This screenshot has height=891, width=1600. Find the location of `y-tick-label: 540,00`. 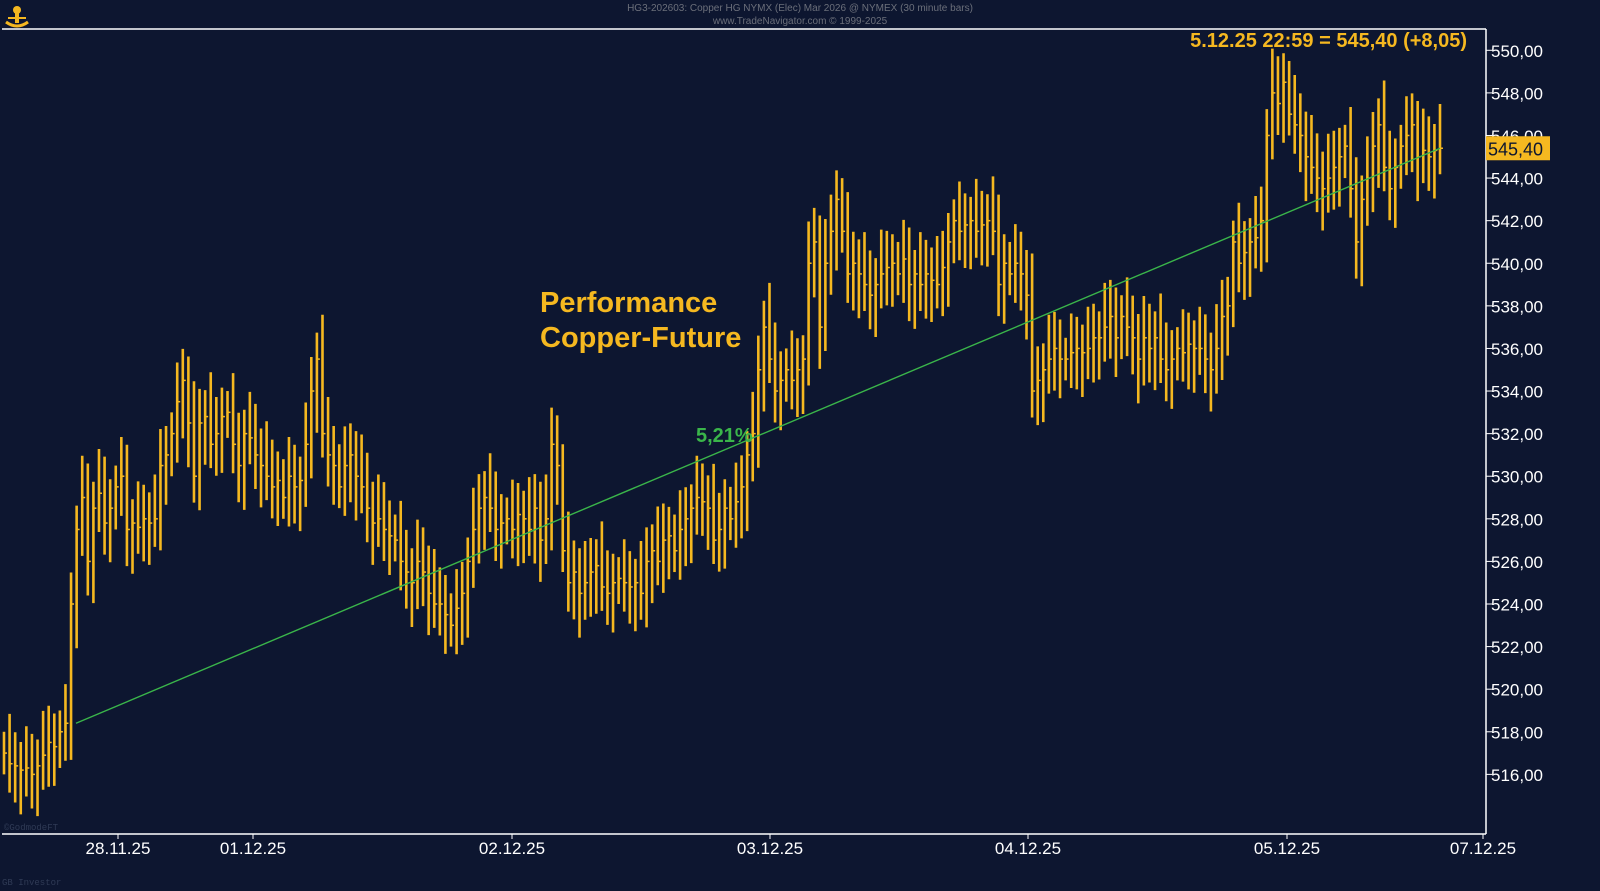

y-tick-label: 540,00 is located at coordinates (1517, 264).